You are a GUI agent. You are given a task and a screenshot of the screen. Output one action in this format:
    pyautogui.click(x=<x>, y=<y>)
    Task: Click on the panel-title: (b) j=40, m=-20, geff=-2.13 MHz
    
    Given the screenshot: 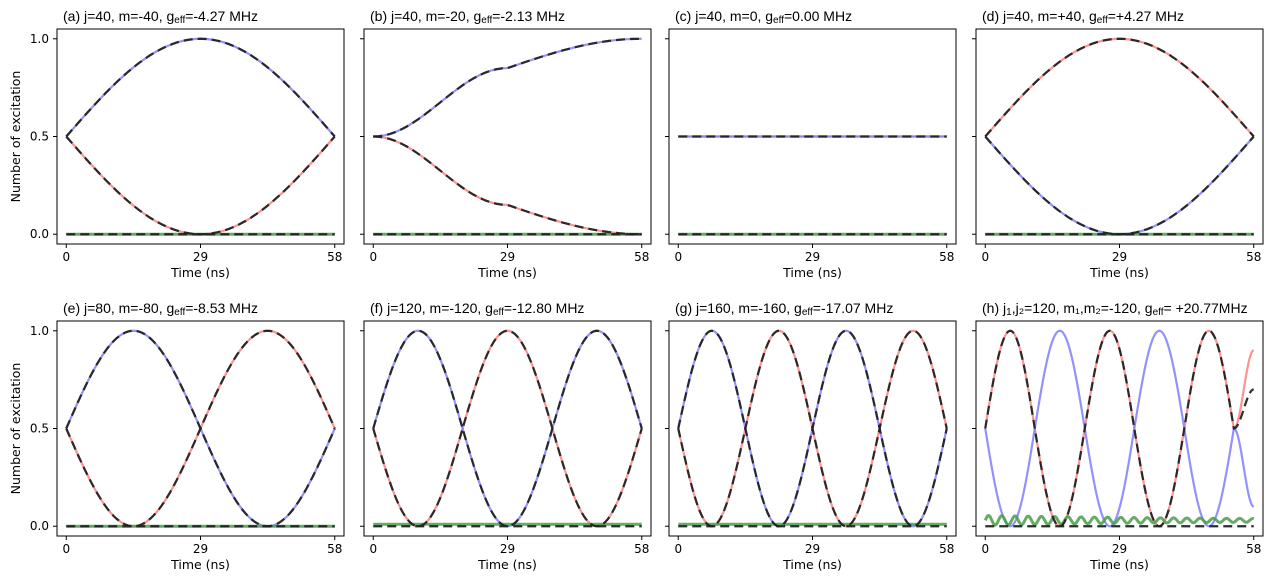 What is the action you would take?
    pyautogui.click(x=467, y=17)
    